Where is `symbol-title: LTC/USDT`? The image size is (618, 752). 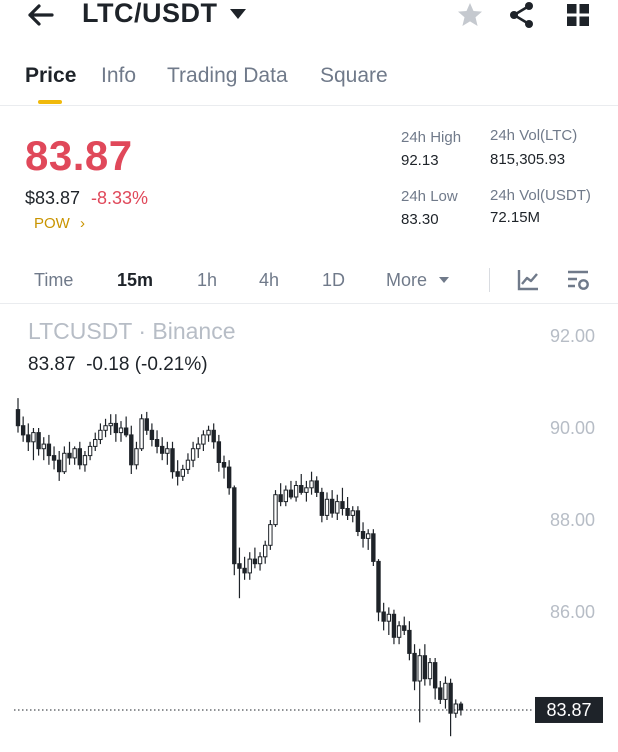 symbol-title: LTC/USDT is located at coordinates (150, 14).